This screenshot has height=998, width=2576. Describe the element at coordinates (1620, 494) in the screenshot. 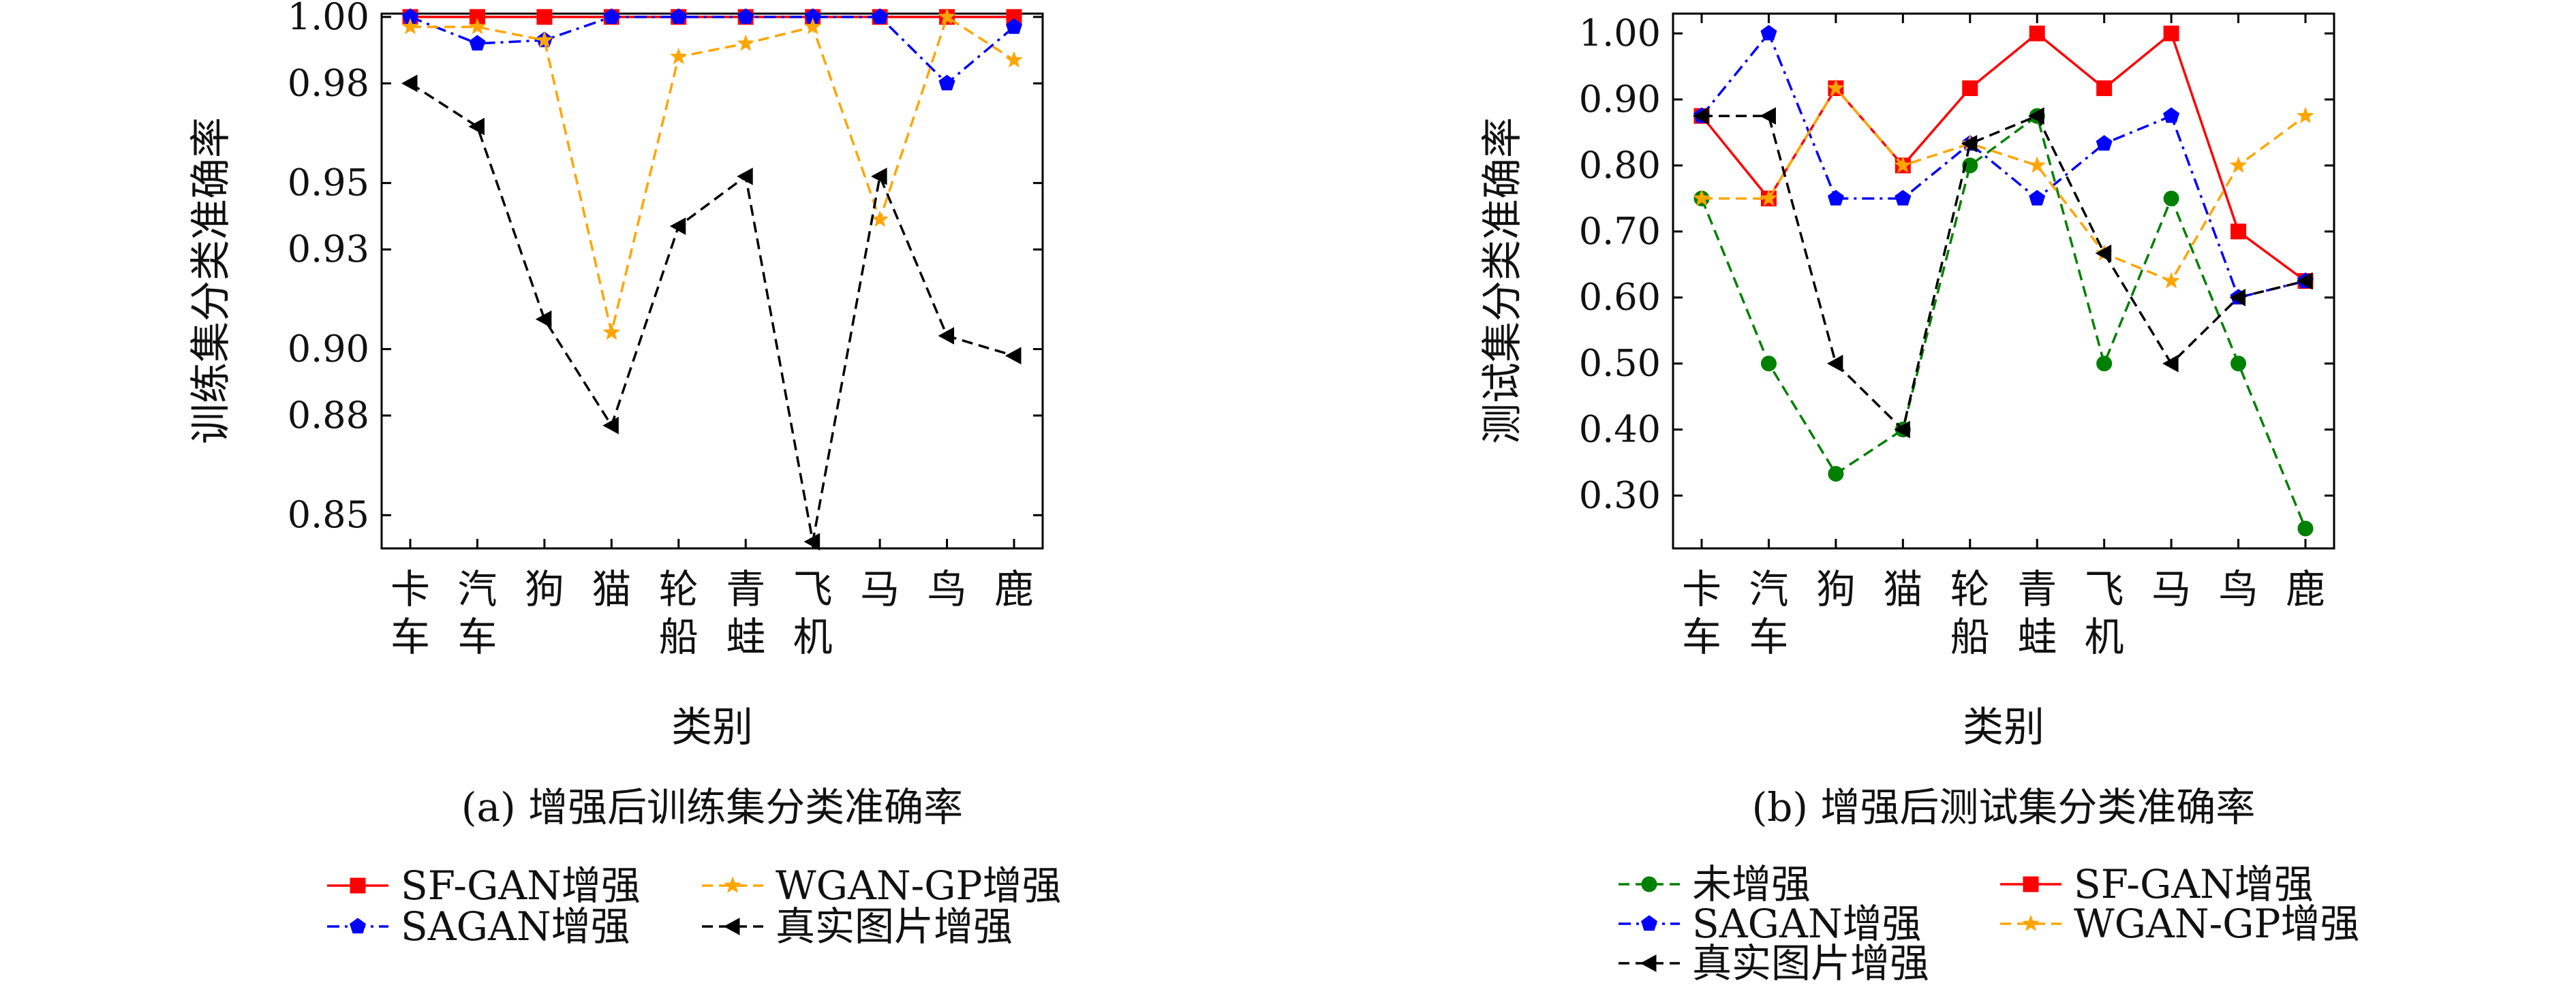

I see `y-tick-label: 0.30` at that location.